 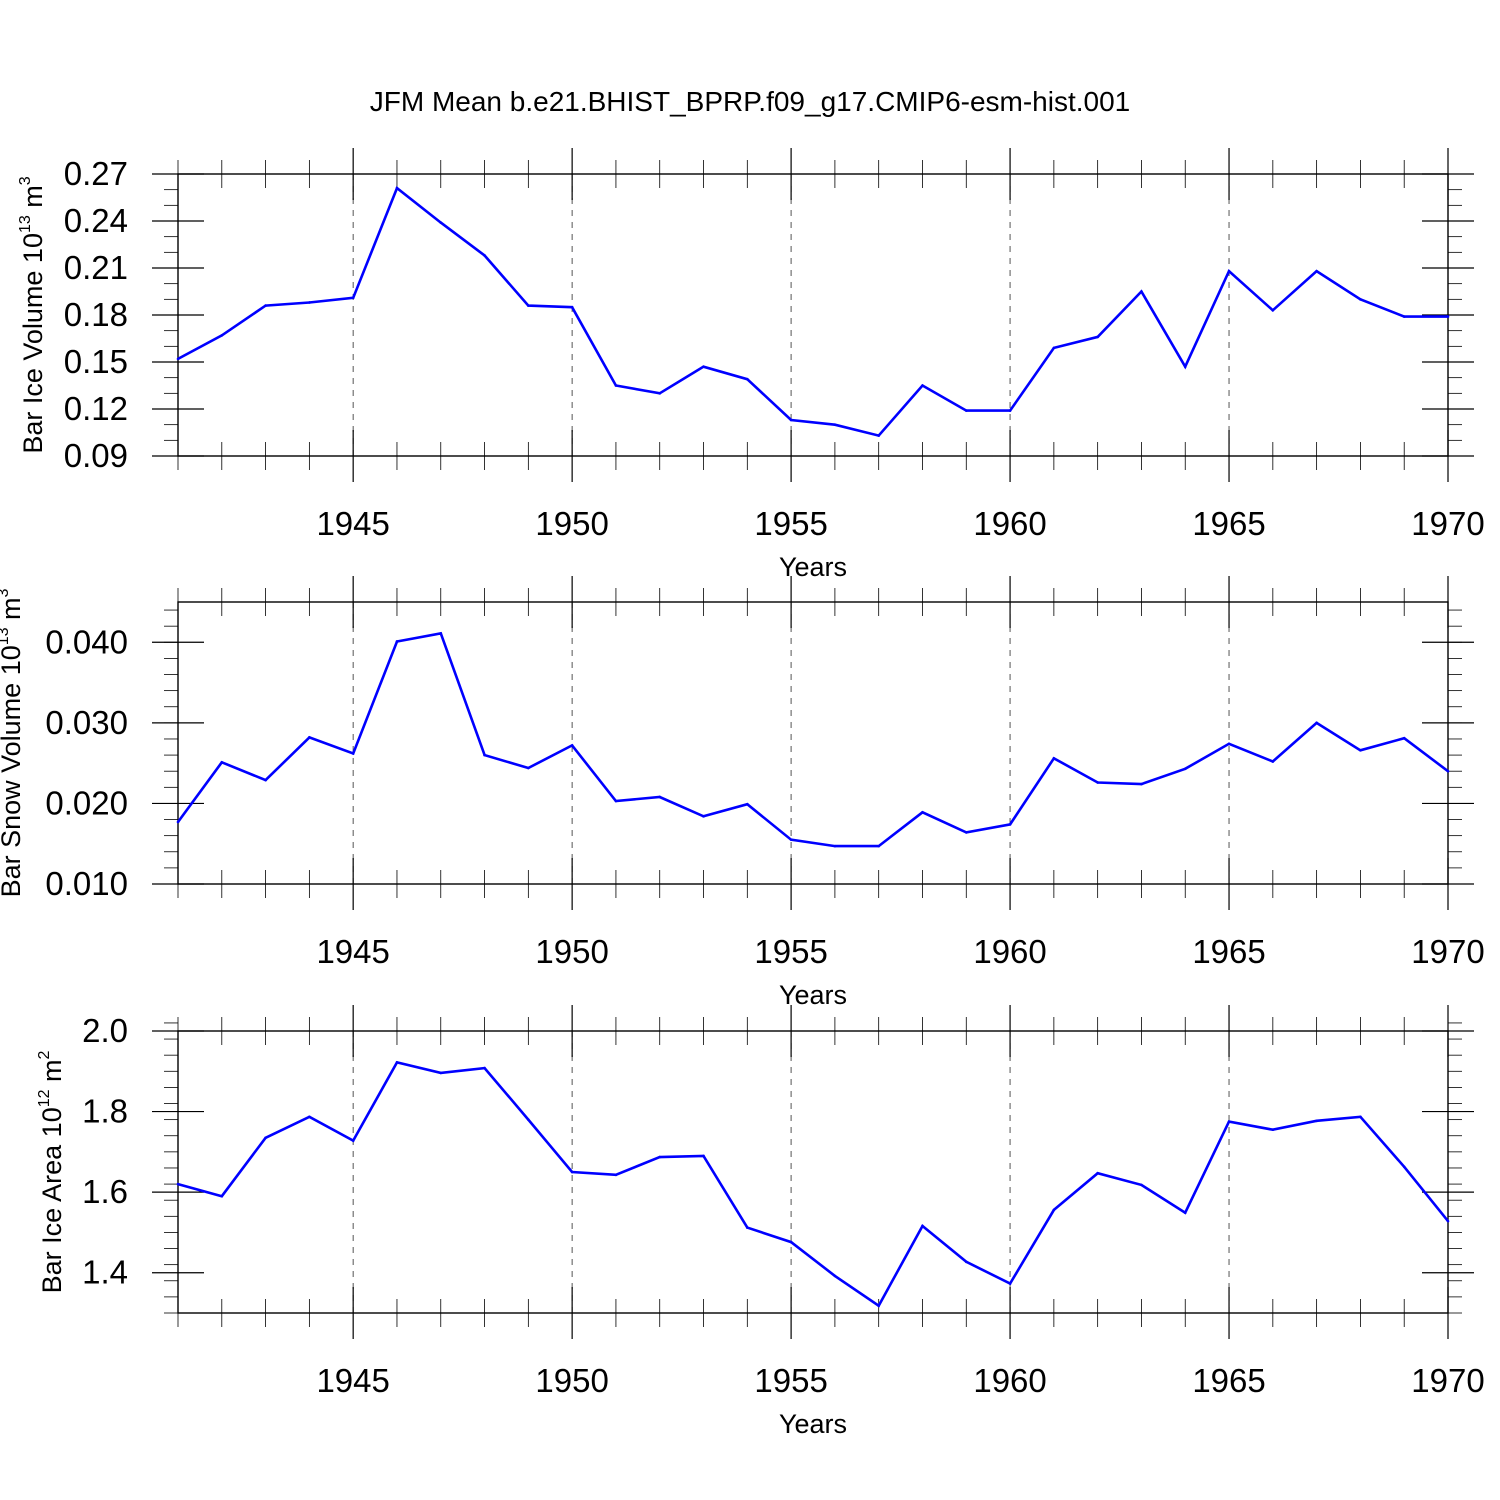 I want to click on y-tick-label: 0.040, so click(x=86, y=641).